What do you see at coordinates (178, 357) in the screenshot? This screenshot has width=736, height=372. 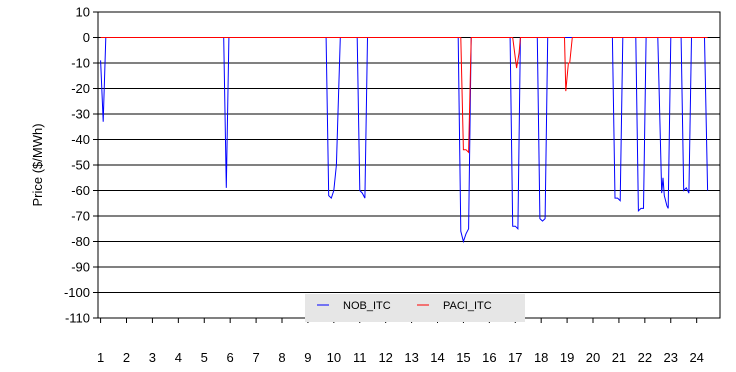 I see `x-tick-label: 4` at bounding box center [178, 357].